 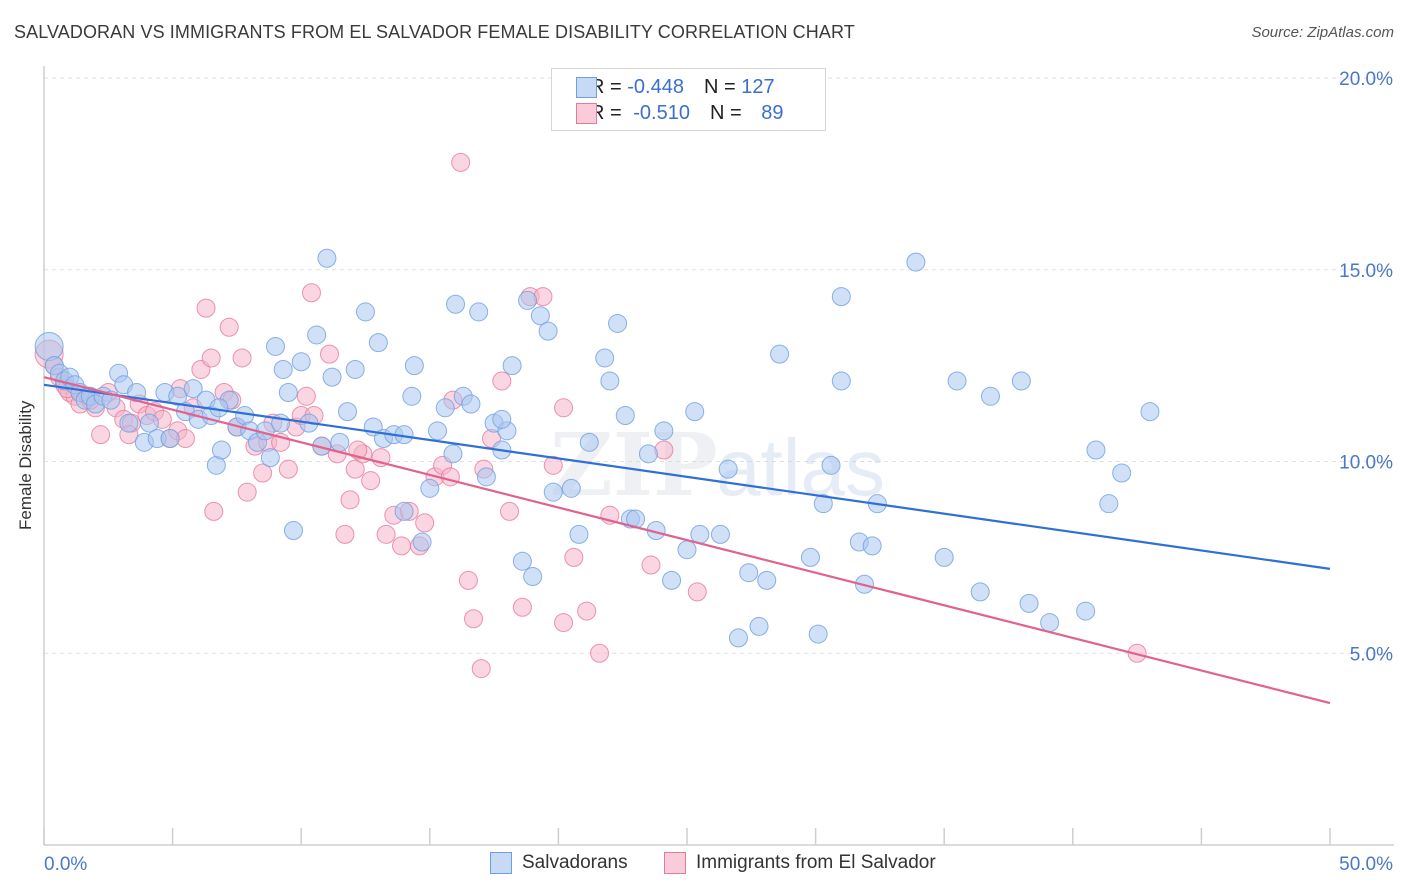 I want to click on watermark-atlas: atlas, so click(x=800, y=467).